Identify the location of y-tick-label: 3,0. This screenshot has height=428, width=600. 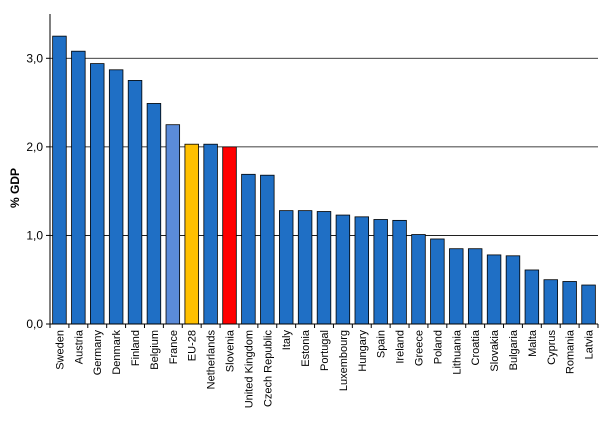
(34, 58).